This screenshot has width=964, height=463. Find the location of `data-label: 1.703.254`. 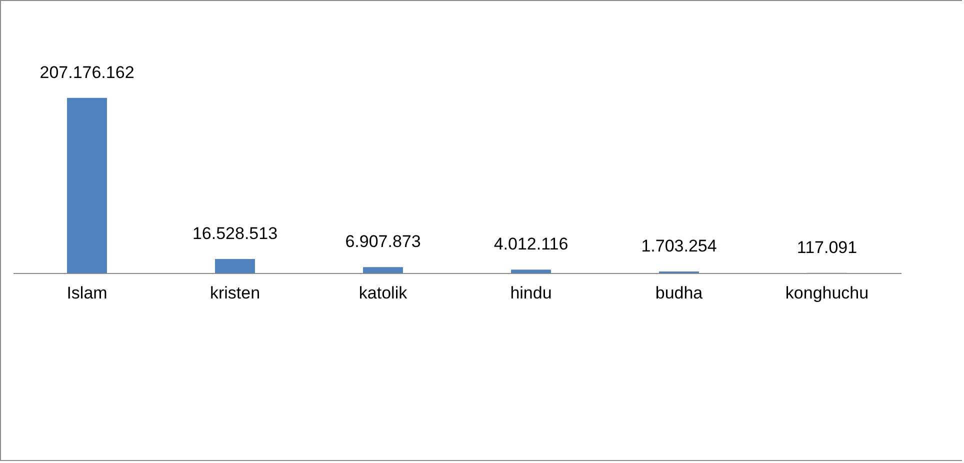

data-label: 1.703.254 is located at coordinates (679, 246).